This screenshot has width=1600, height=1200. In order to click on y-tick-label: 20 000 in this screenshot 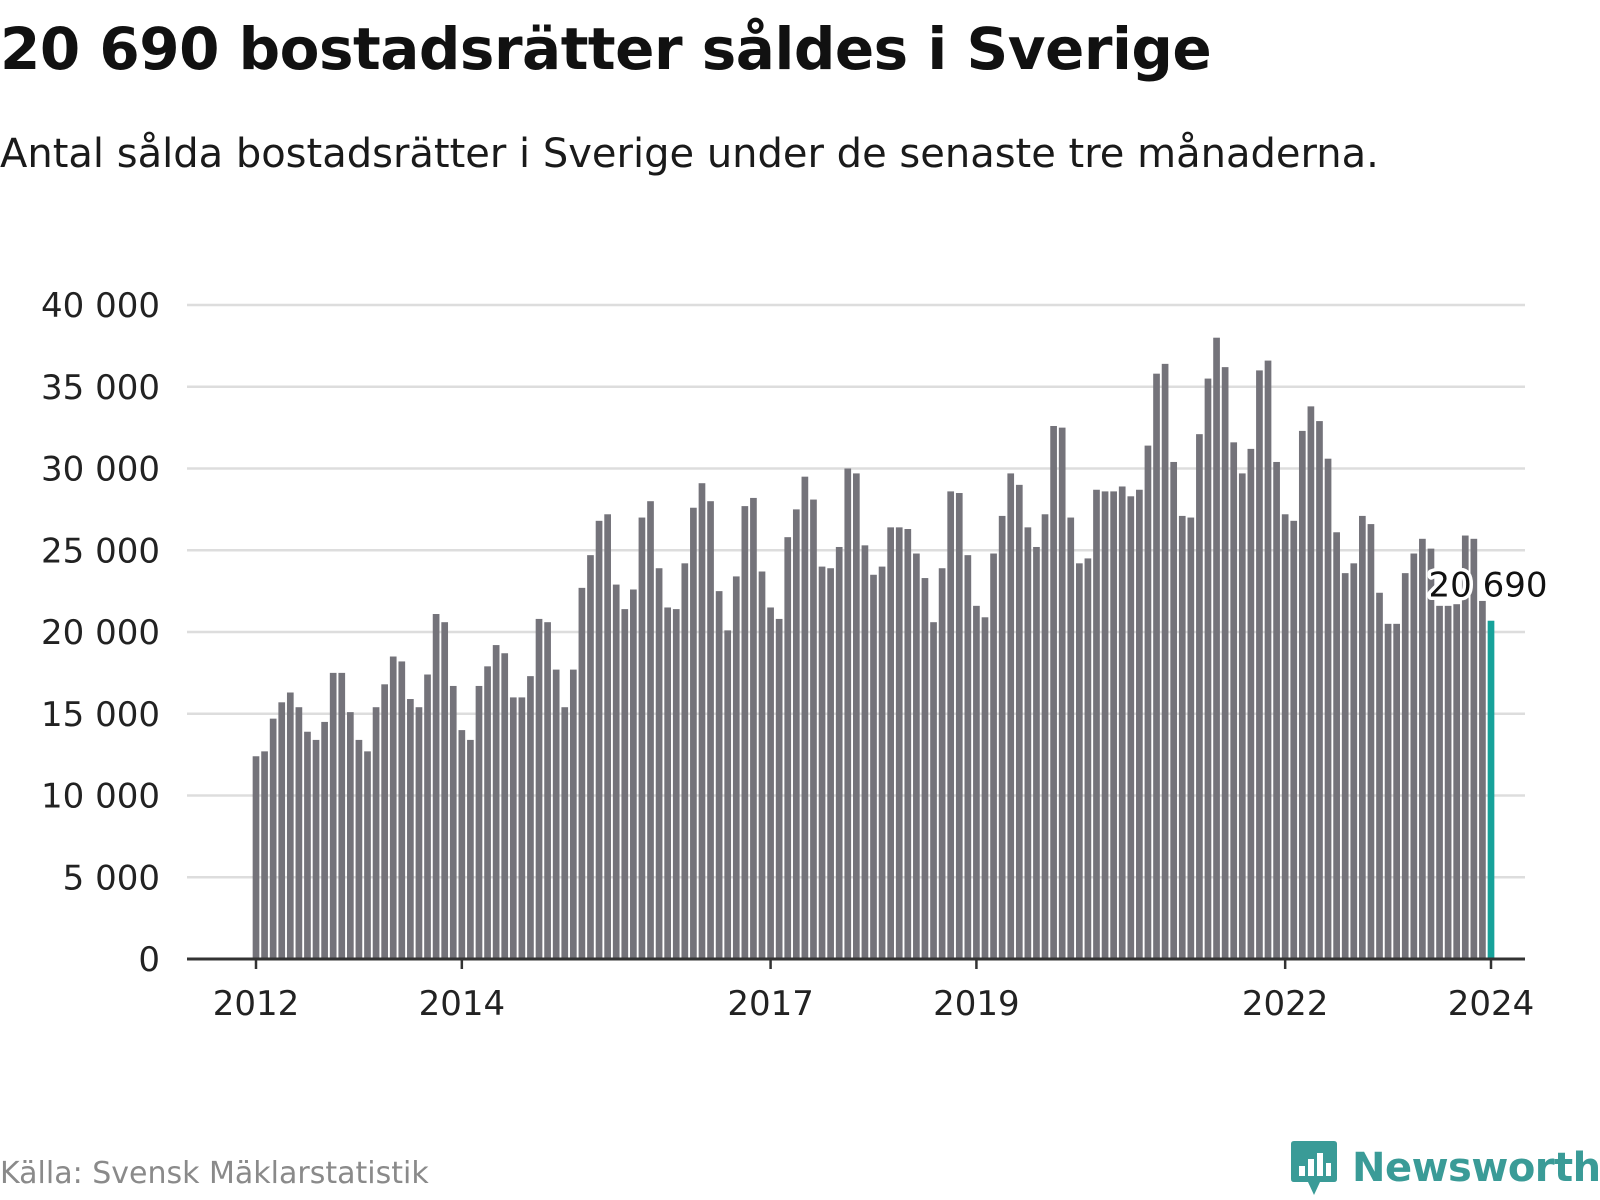, I will do `click(100, 633)`.